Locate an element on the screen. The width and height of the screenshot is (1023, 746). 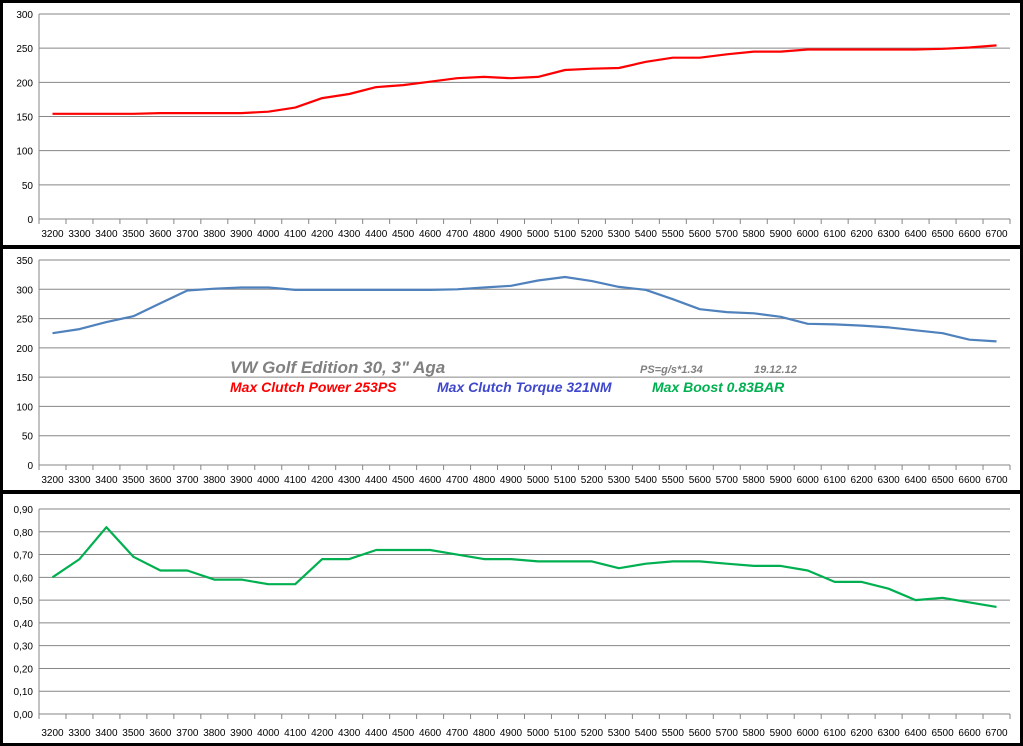
y-tick-label: 350 is located at coordinates (24, 261).